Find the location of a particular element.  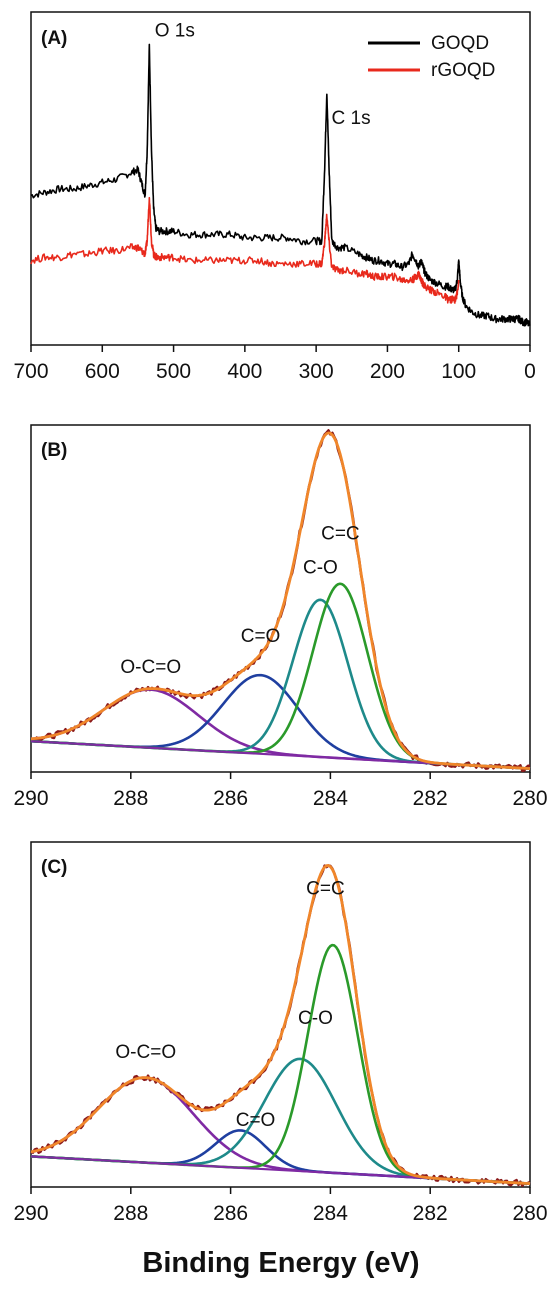

x-tick-label: 500 is located at coordinates (173, 371).